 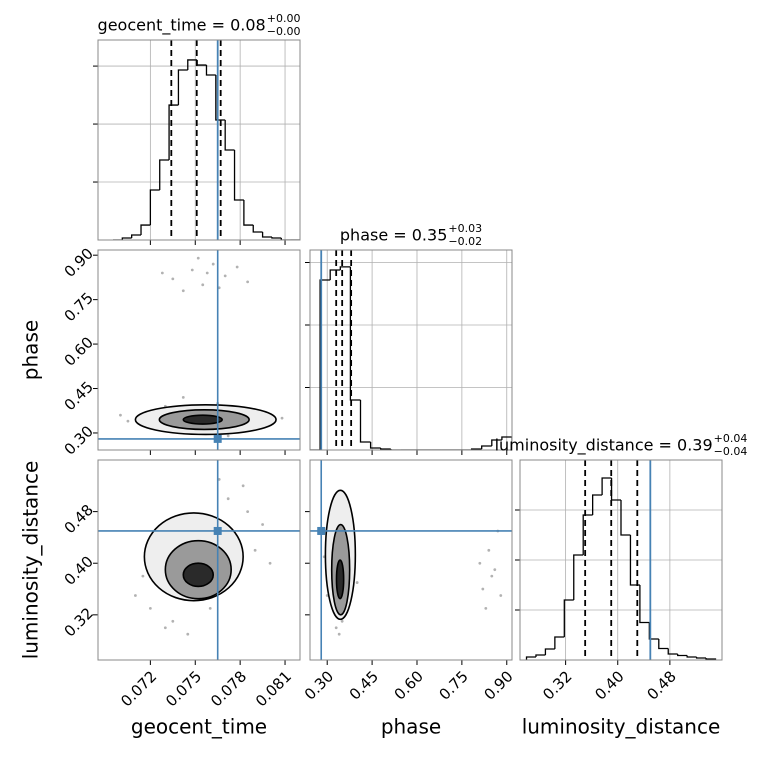 I want to click on panel-title: geocent_time = 0.08, so click(x=182, y=26).